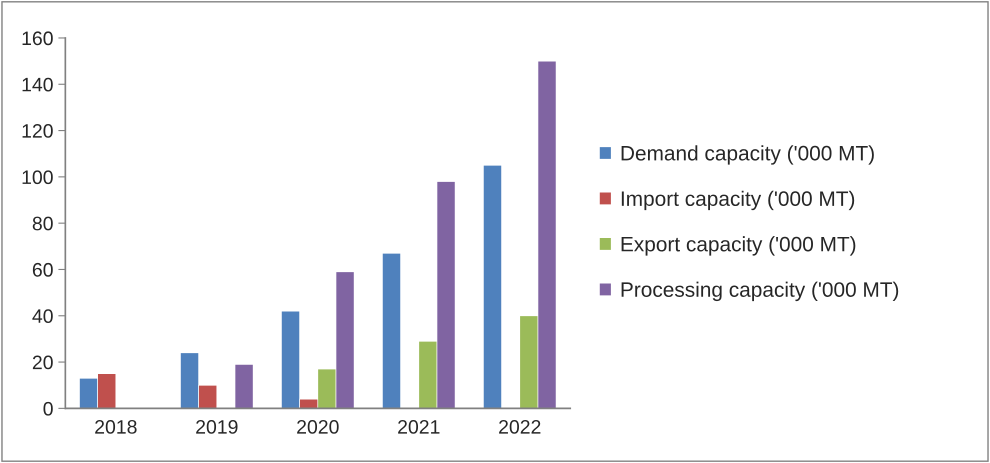 This screenshot has width=990, height=463. Describe the element at coordinates (519, 427) in the screenshot. I see `x-tick-label: 2022` at that location.